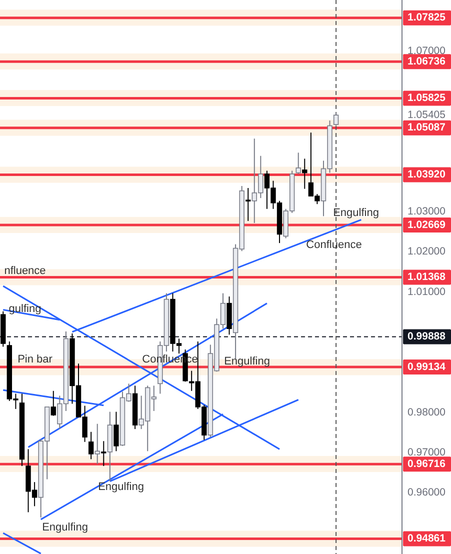 This screenshot has width=451, height=554. I want to click on ref-line-label: 1.07825, so click(427, 18).